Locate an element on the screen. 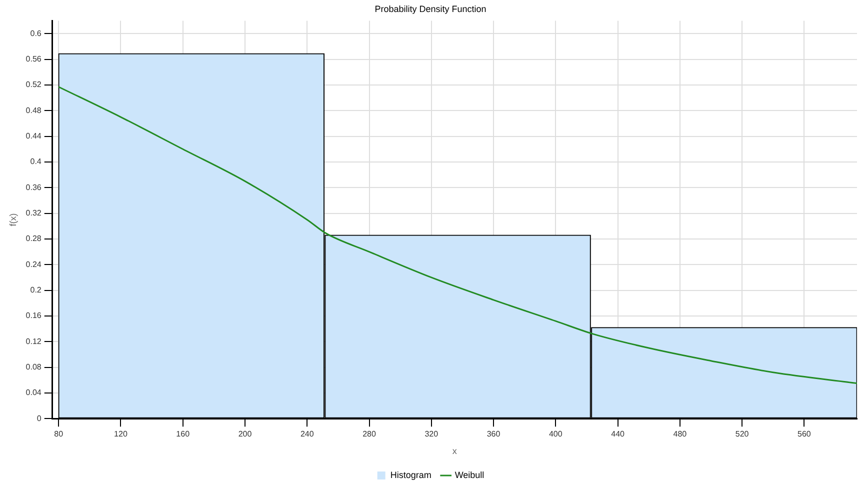 The image size is (859, 490). legend-label: Histogram is located at coordinates (411, 475).